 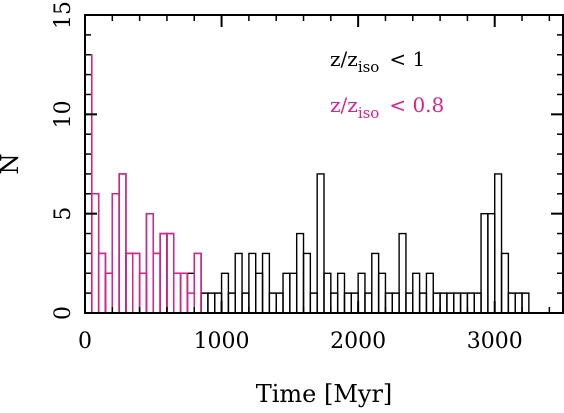 I want to click on x-tick-label: 1000, so click(x=222, y=341).